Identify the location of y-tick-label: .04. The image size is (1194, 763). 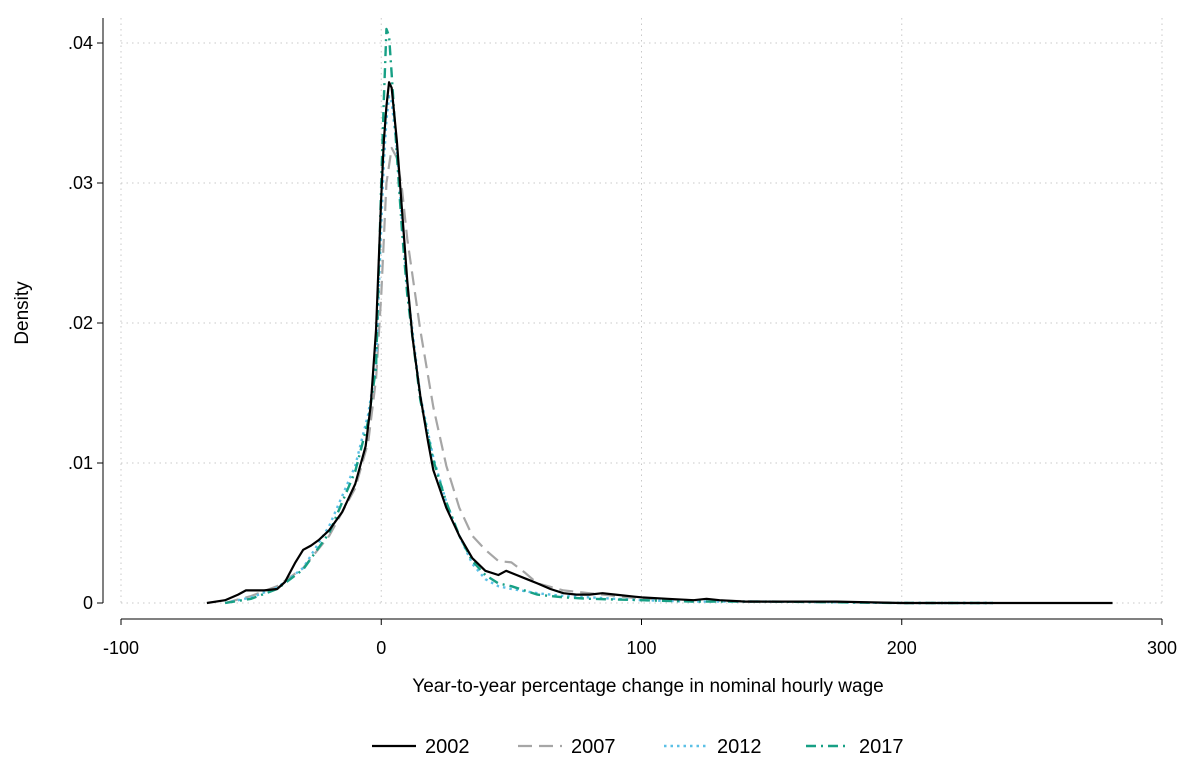
(80, 43).